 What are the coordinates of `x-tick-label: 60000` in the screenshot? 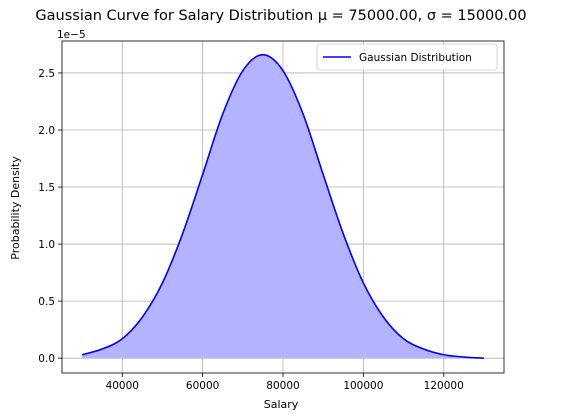 It's located at (202, 386).